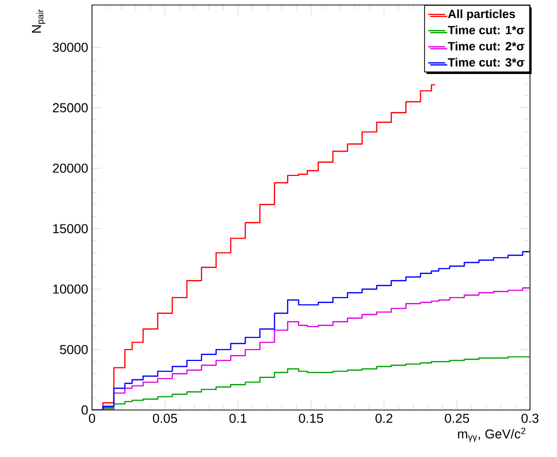 Image resolution: width=557 pixels, height=457 pixels. What do you see at coordinates (74, 349) in the screenshot?
I see `y-tick-label: 5000` at bounding box center [74, 349].